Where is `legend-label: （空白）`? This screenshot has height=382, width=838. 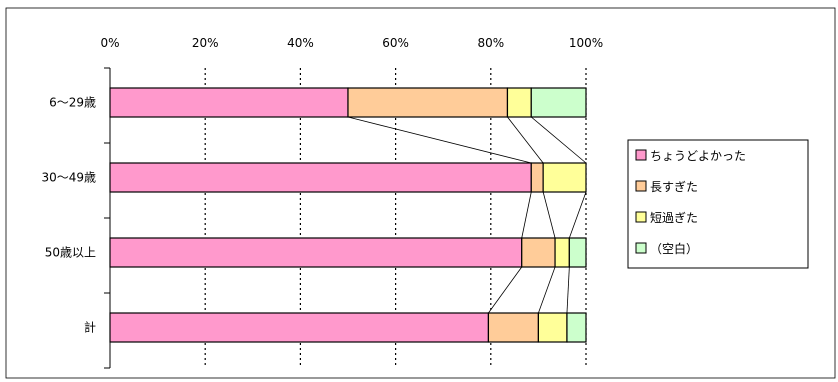
legend-label: （空白） is located at coordinates (674, 248).